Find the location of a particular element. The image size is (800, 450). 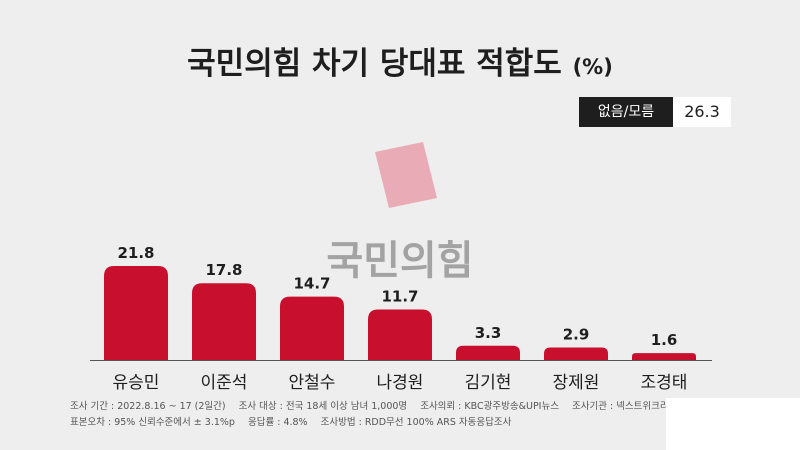

value-label-7: 1.6 is located at coordinates (664, 340).